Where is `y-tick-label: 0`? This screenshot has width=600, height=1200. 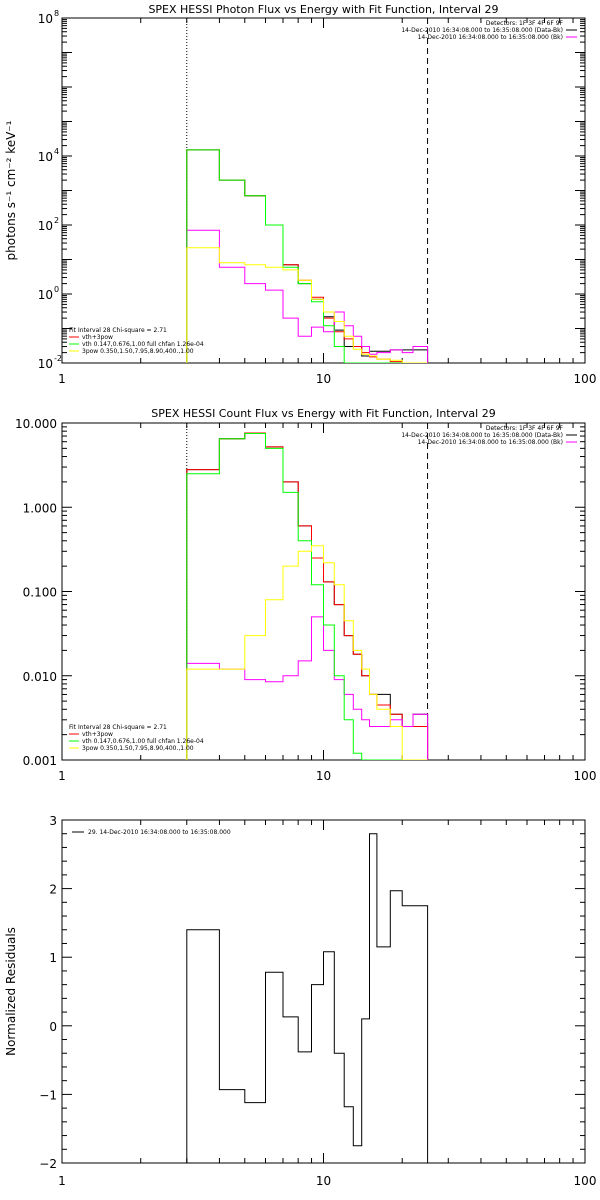
y-tick-label: 0 is located at coordinates (53, 1027).